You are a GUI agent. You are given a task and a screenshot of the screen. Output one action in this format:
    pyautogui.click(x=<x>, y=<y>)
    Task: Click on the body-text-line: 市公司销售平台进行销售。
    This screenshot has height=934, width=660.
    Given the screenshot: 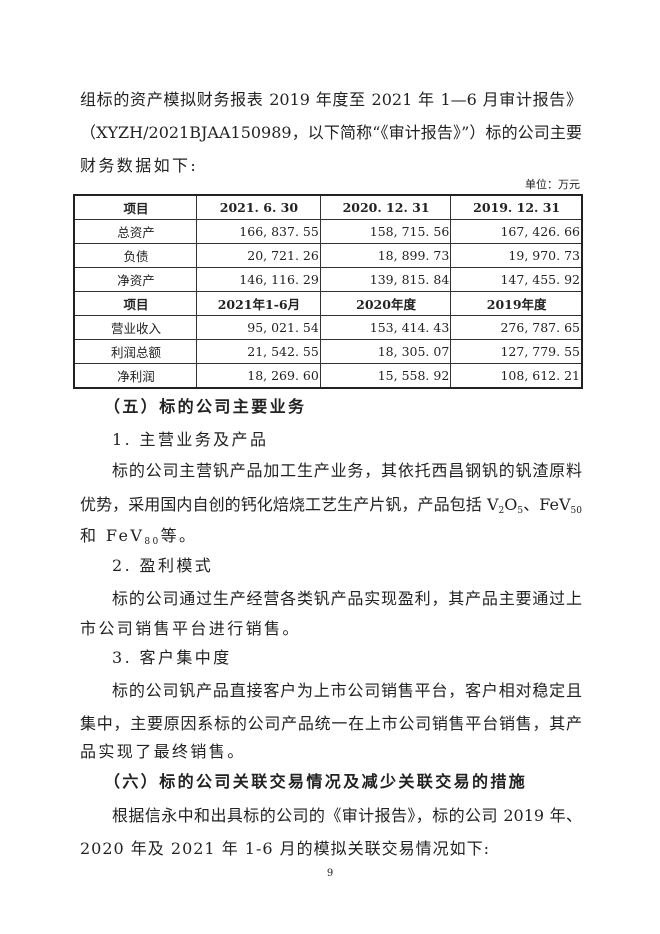 What is the action you would take?
    pyautogui.click(x=190, y=628)
    